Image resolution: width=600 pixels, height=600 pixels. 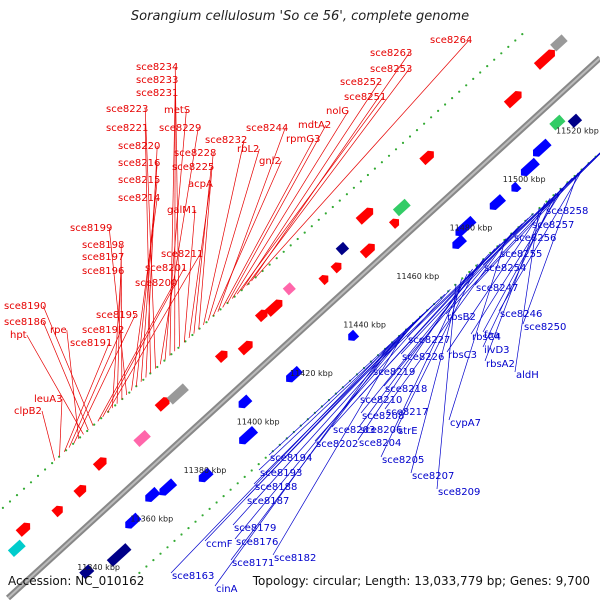 What do you see at coordinates (364, 324) in the screenshot?
I see `scale-label: 11440 kbp` at bounding box center [364, 324].